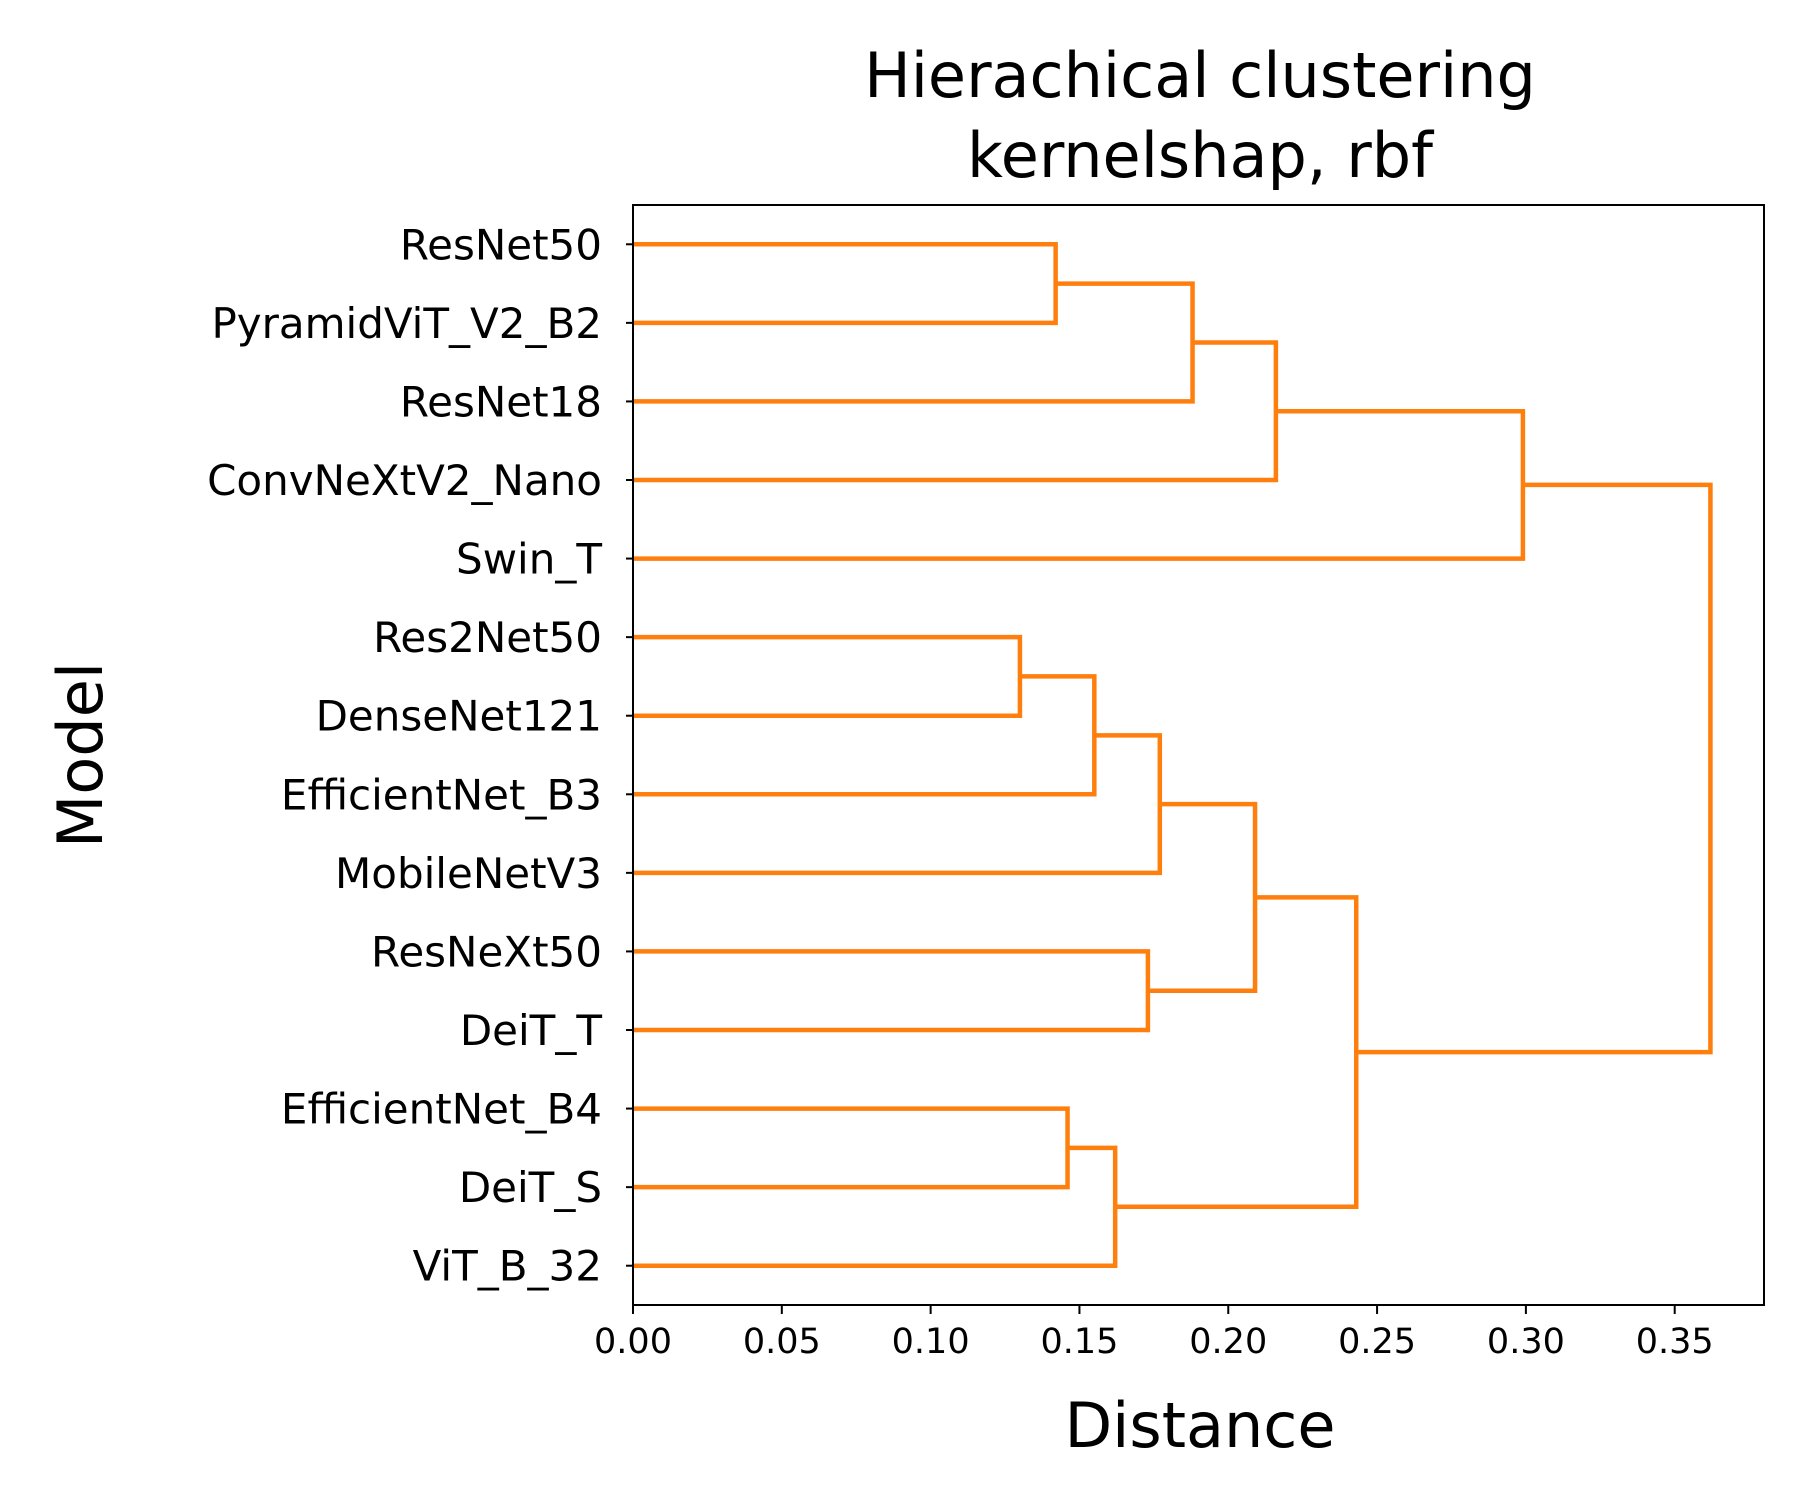 Image resolution: width=1800 pixels, height=1500 pixels. What do you see at coordinates (1199, 1425) in the screenshot?
I see `x-axis-title: Distance` at bounding box center [1199, 1425].